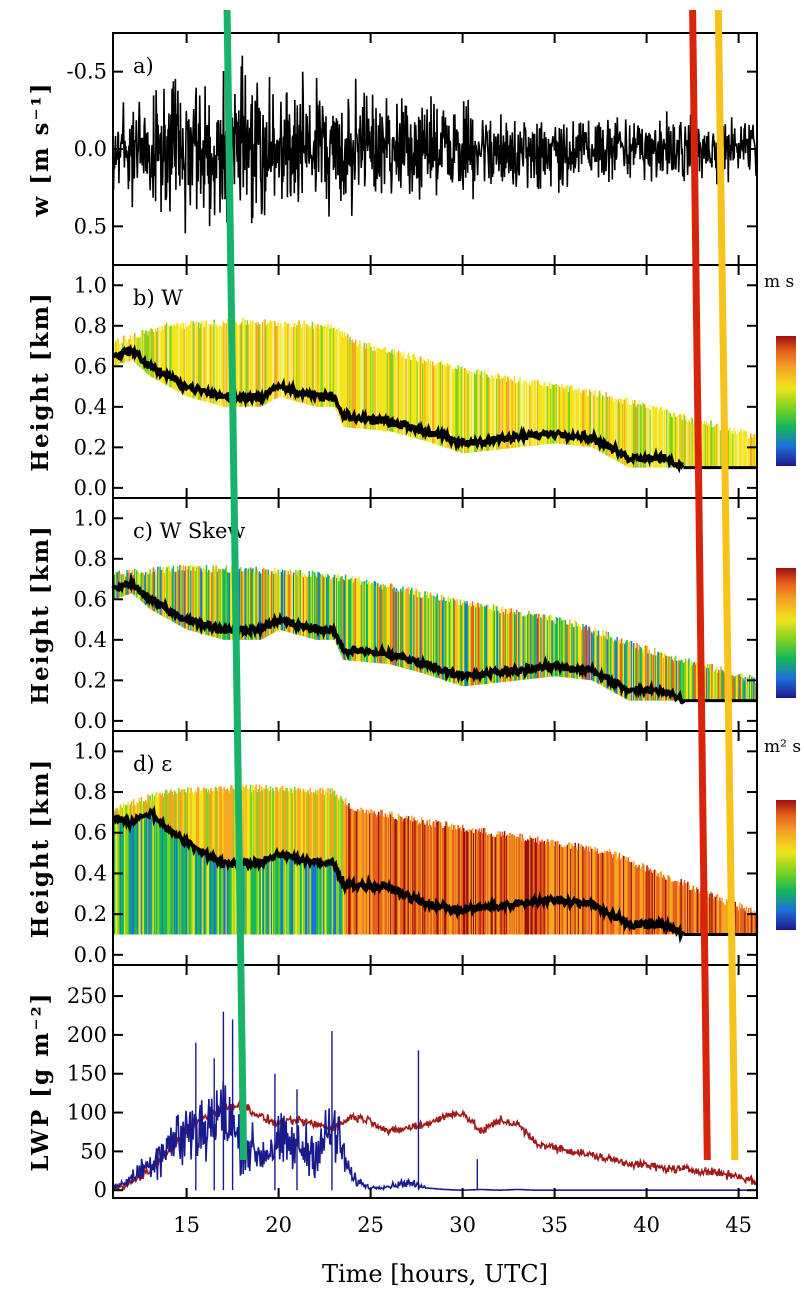 This screenshot has height=1296, width=804. Describe the element at coordinates (738, 1225) in the screenshot. I see `x-tick-label: 45` at that location.